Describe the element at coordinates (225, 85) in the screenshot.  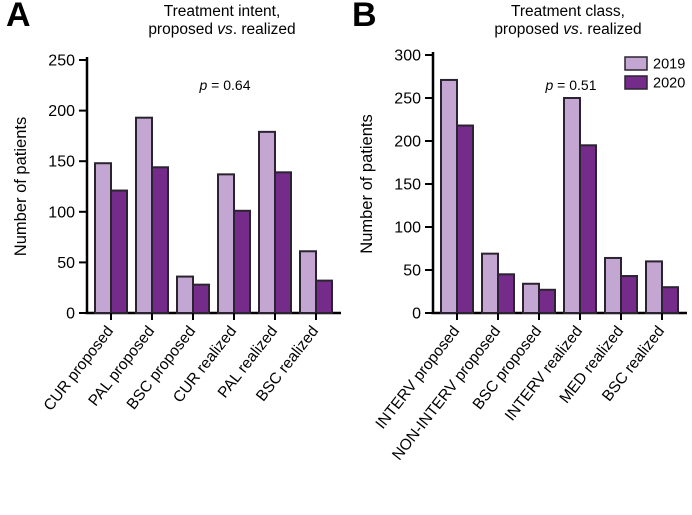
I see `panel-a-p-value: p = 0.64` at that location.